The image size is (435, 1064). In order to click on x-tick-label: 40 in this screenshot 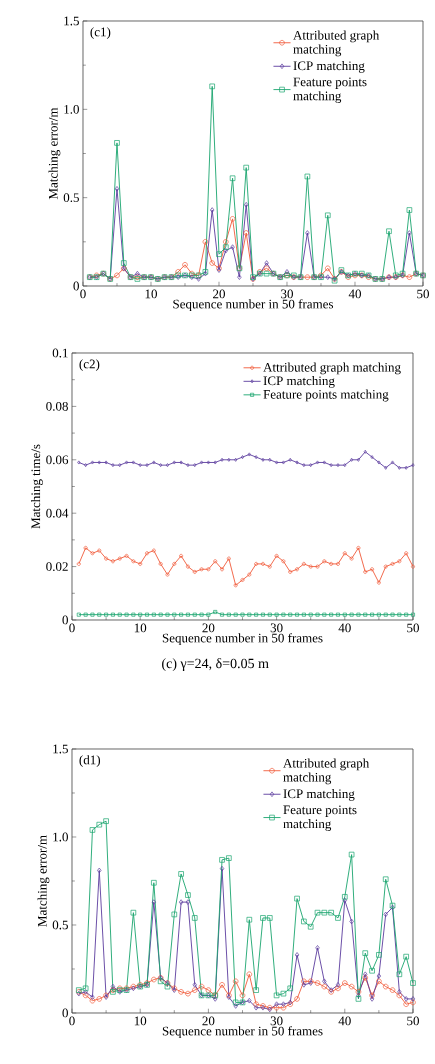, I will do `click(344, 1021)`.